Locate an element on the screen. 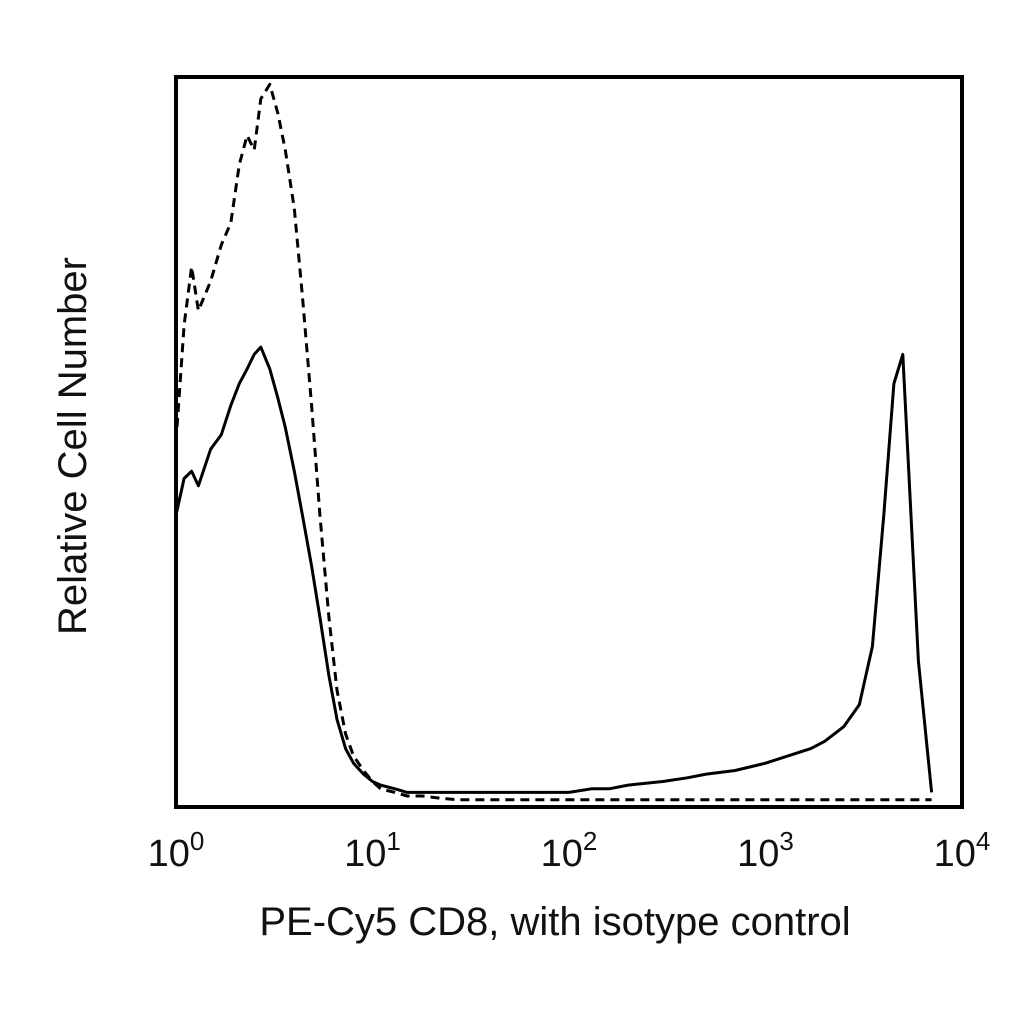  x-tick-label: 10³ is located at coordinates (765, 850).